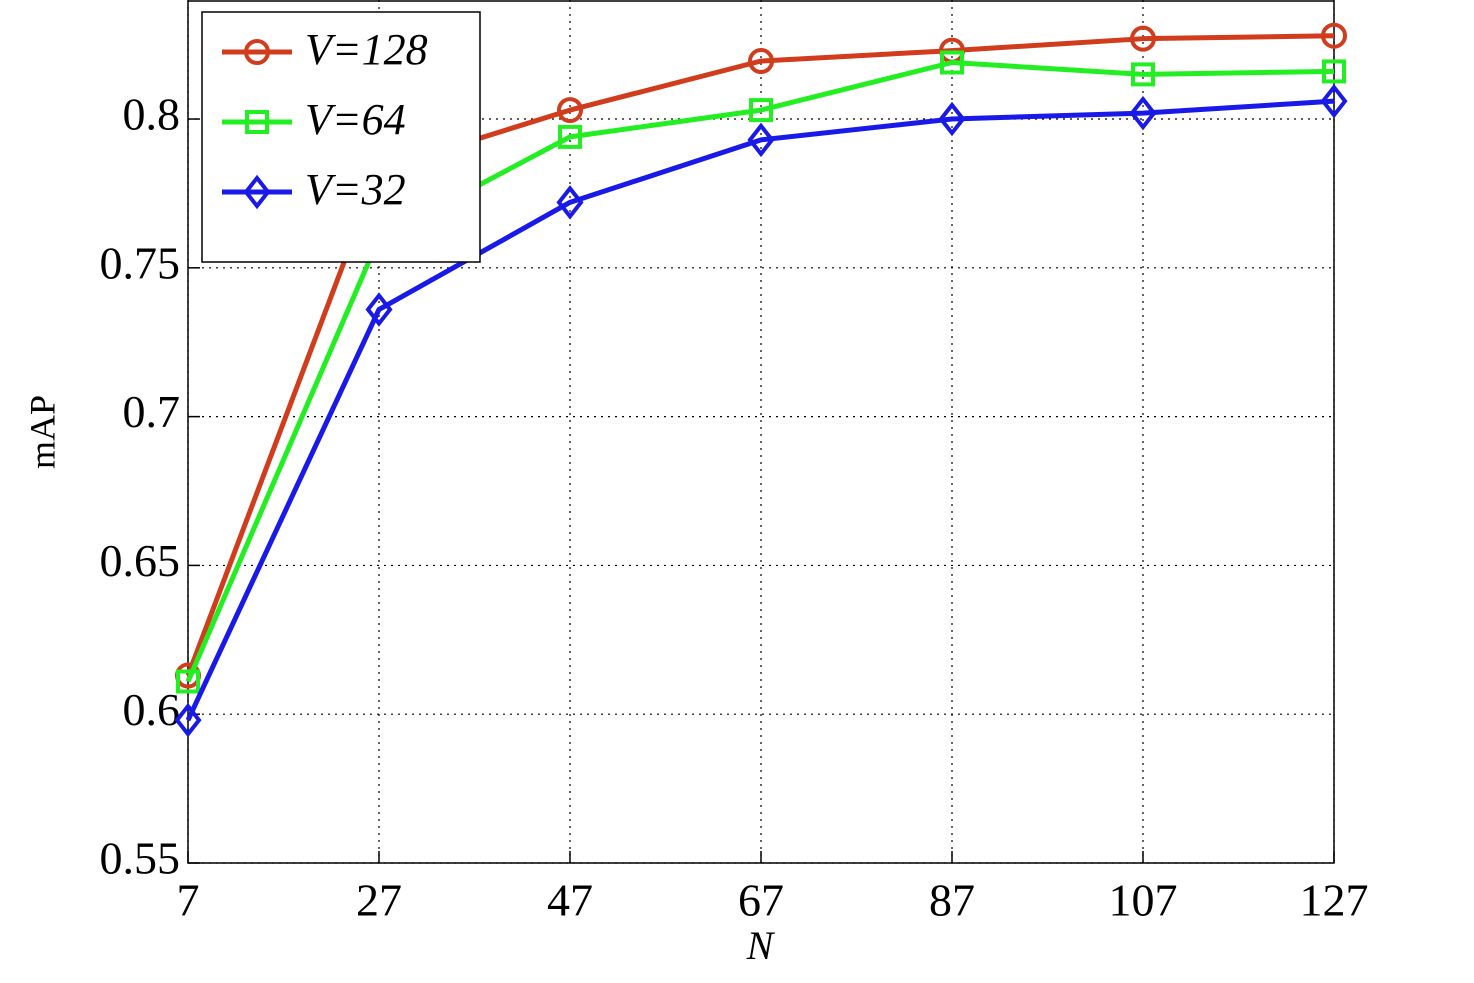 The width and height of the screenshot is (1474, 983). What do you see at coordinates (152, 114) in the screenshot?
I see `y-tick-label: 0.8` at bounding box center [152, 114].